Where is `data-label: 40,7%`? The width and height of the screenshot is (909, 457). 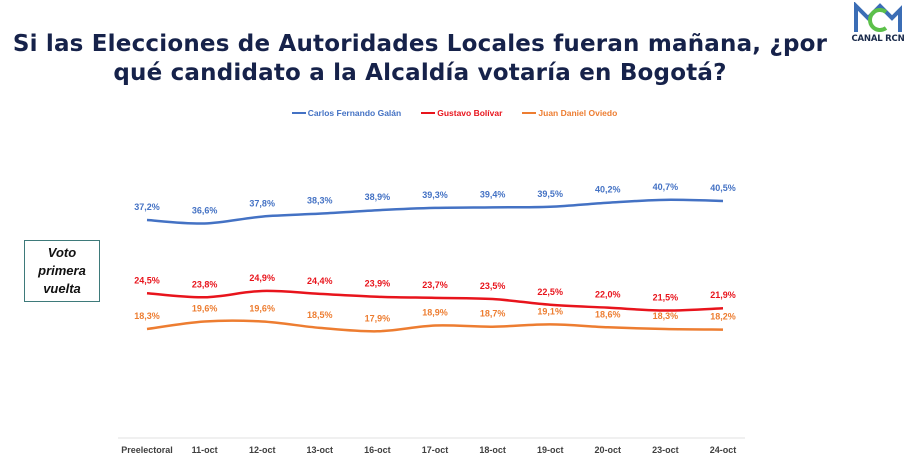 data-label: 40,7% is located at coordinates (666, 187).